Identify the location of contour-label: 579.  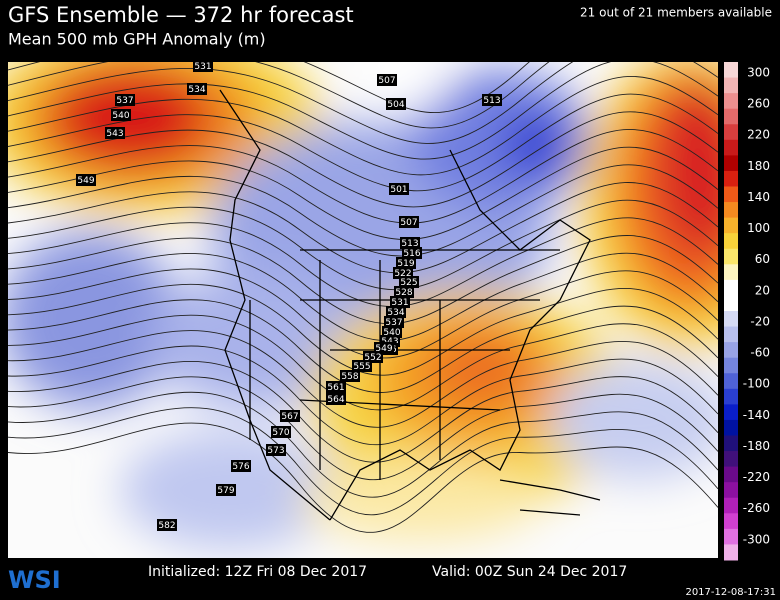
(225, 491).